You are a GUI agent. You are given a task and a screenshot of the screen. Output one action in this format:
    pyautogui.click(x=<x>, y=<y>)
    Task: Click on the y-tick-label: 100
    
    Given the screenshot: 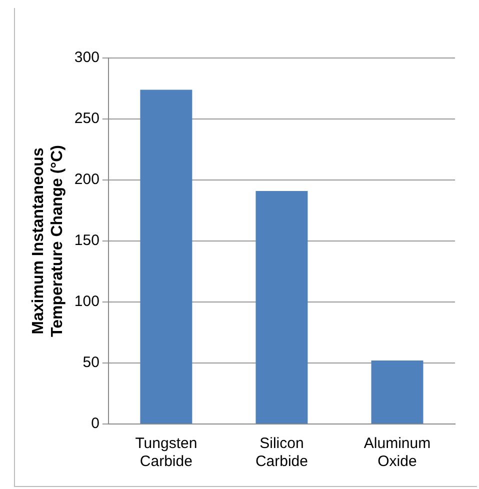 What is the action you would take?
    pyautogui.click(x=87, y=301)
    